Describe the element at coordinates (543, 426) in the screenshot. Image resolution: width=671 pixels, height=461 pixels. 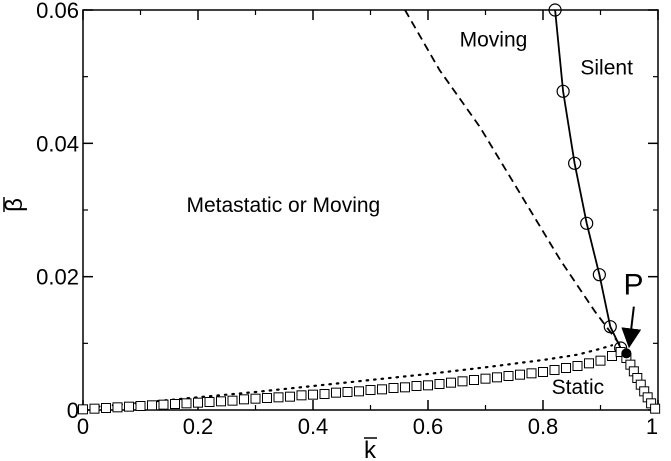
I see `x-tick-label: 0.8` at that location.